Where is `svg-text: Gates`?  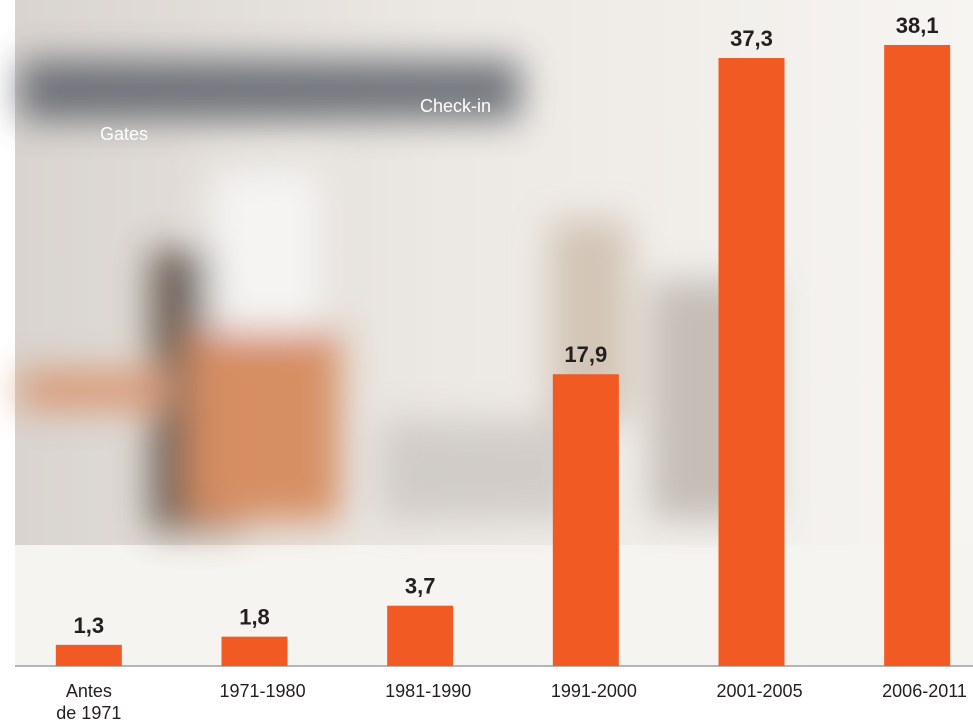
svg-text: Gates is located at coordinates (124, 134).